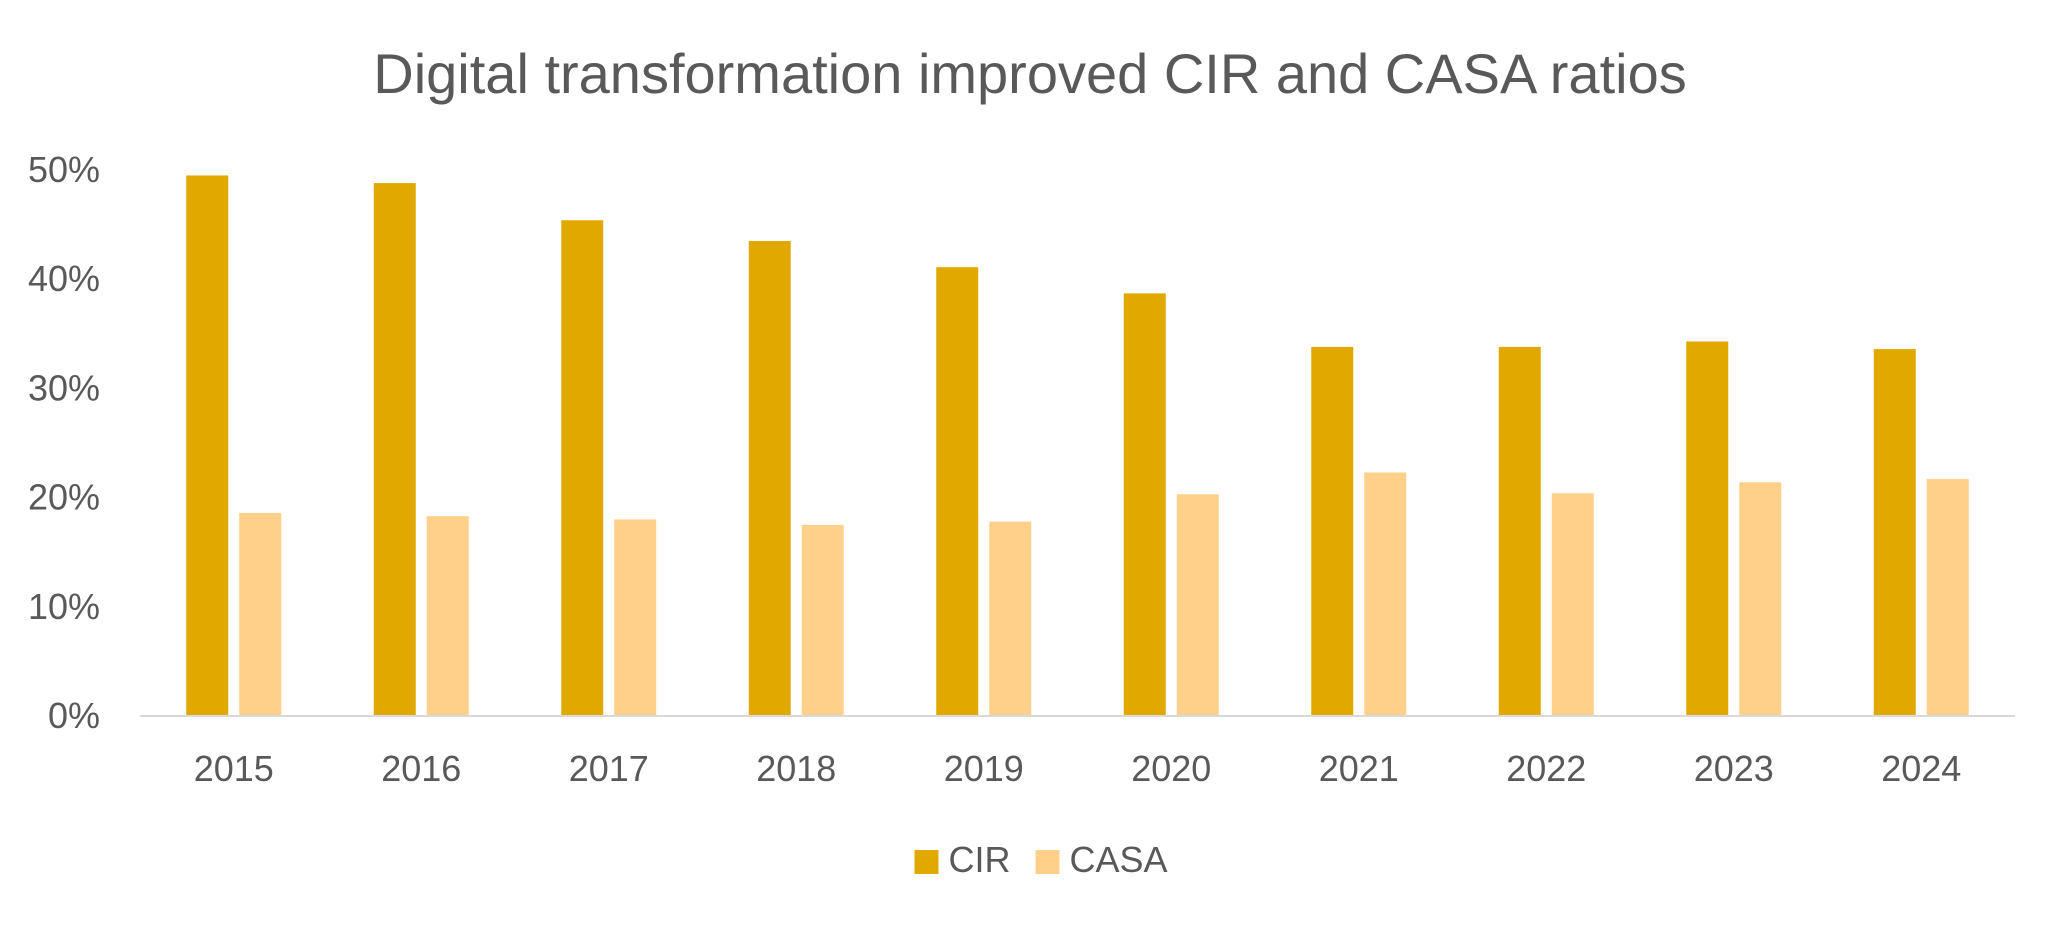 This screenshot has height=925, width=2059. Describe the element at coordinates (1707, 528) in the screenshot. I see `bar-cir-2023` at that location.